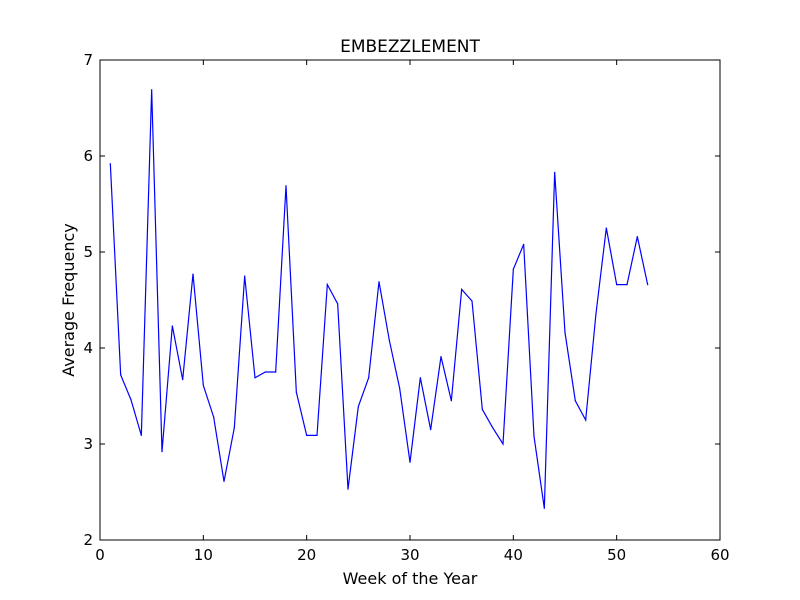  I want to click on y-tick-label: 3, so click(88, 444).